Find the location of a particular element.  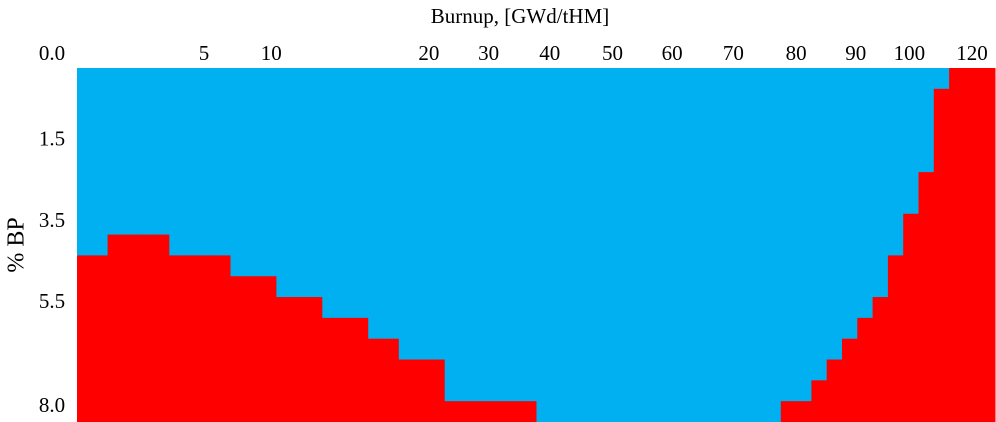

x-tick-label: 90 is located at coordinates (855, 53).